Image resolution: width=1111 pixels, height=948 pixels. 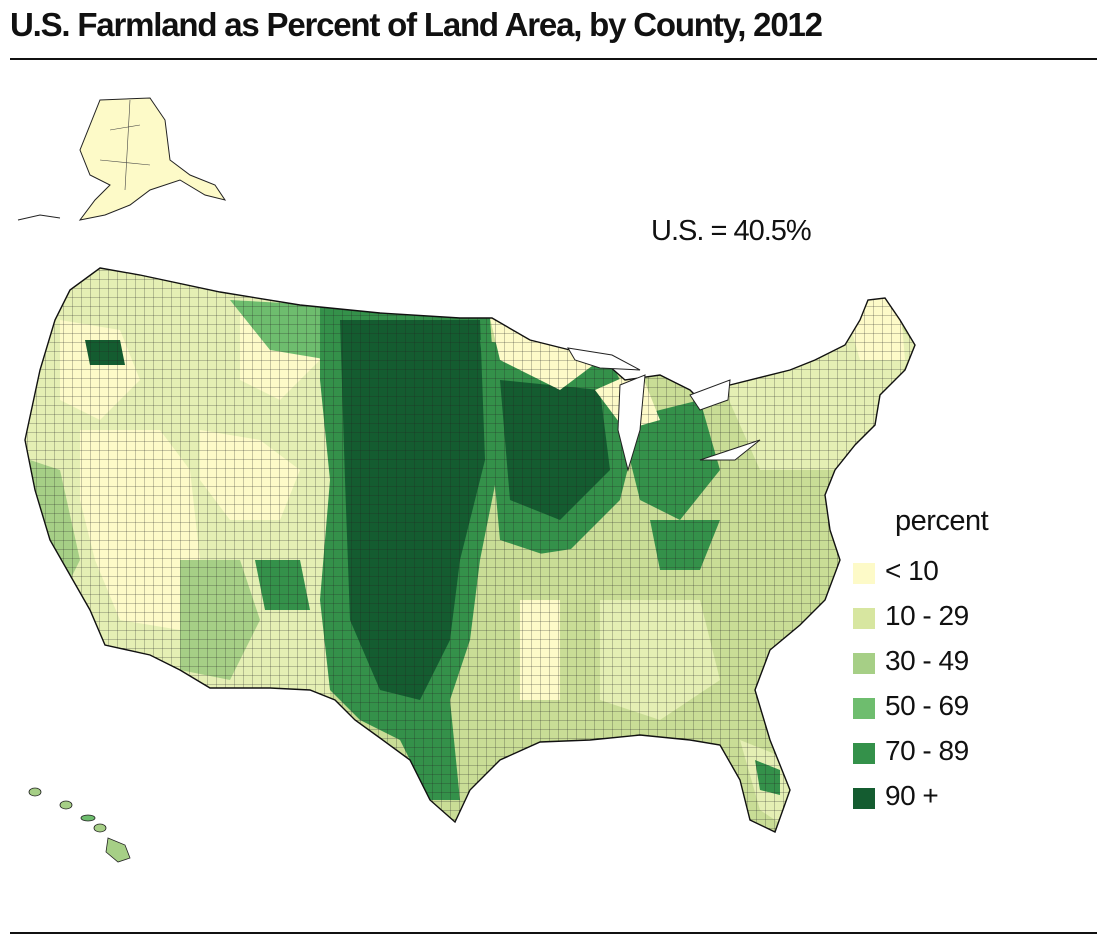 I want to click on legend-title: percent, so click(x=942, y=521).